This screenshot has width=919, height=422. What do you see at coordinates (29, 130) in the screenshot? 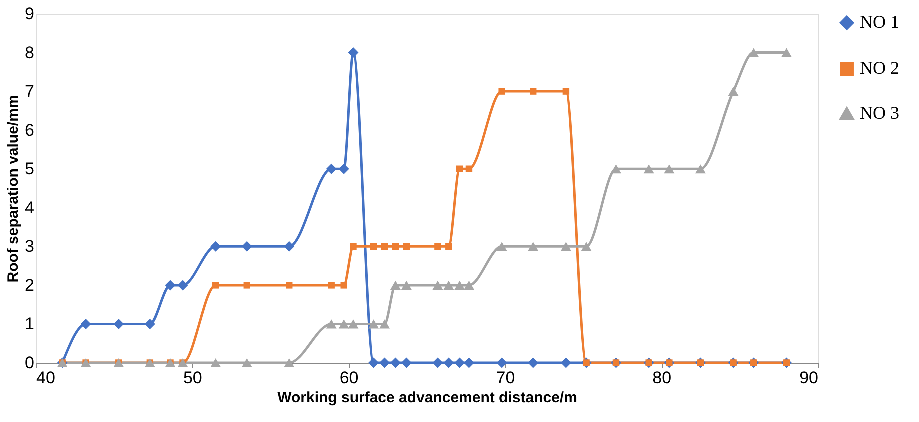
I see `y-tick-label: 6` at bounding box center [29, 130].